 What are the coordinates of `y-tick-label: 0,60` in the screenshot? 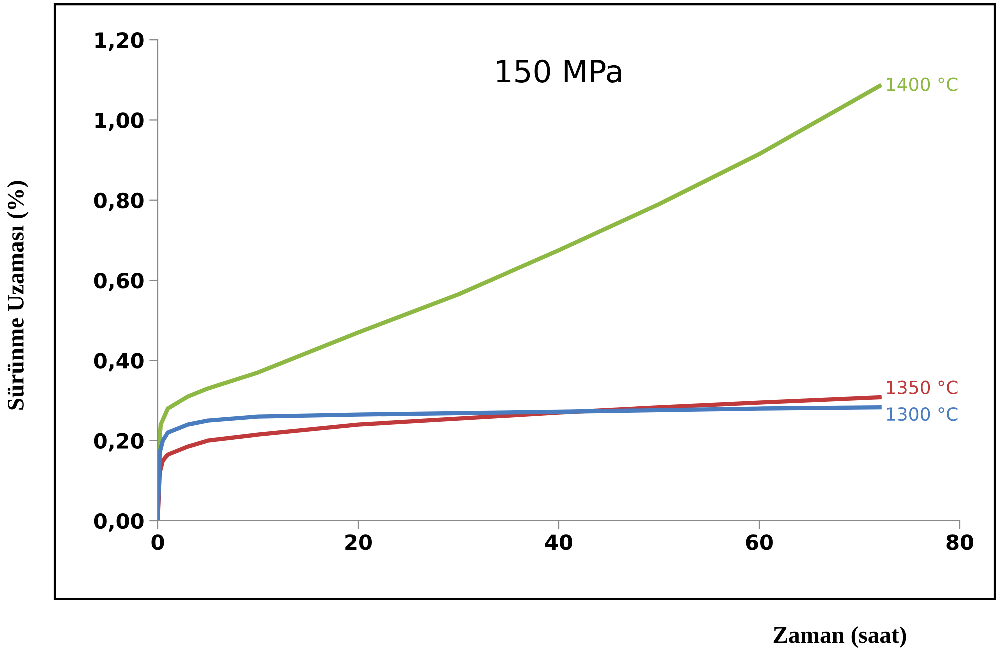 It's located at (119, 282).